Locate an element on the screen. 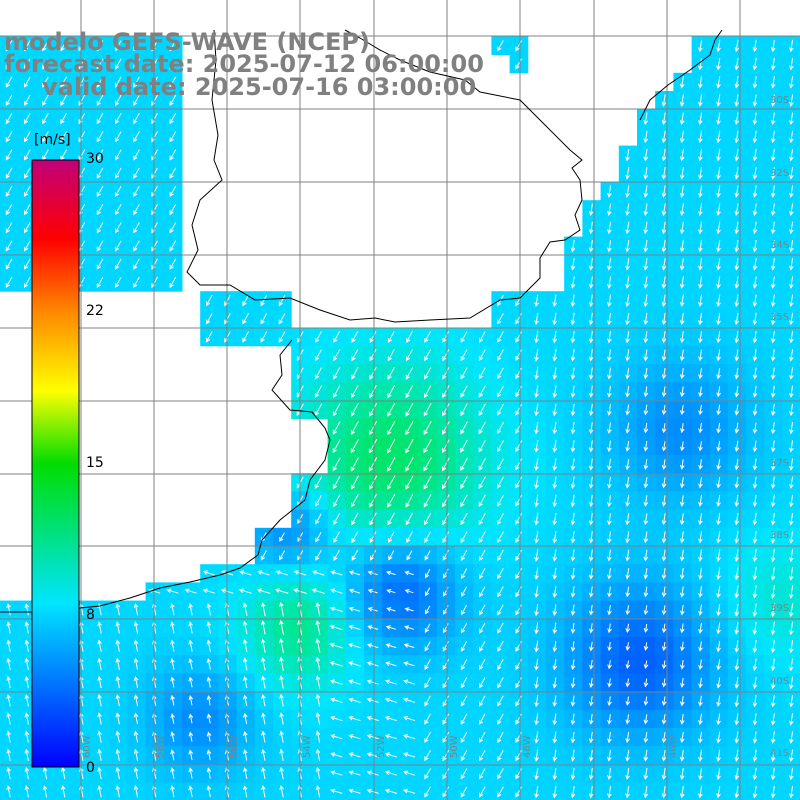  lat-label: 39S is located at coordinates (780, 608).